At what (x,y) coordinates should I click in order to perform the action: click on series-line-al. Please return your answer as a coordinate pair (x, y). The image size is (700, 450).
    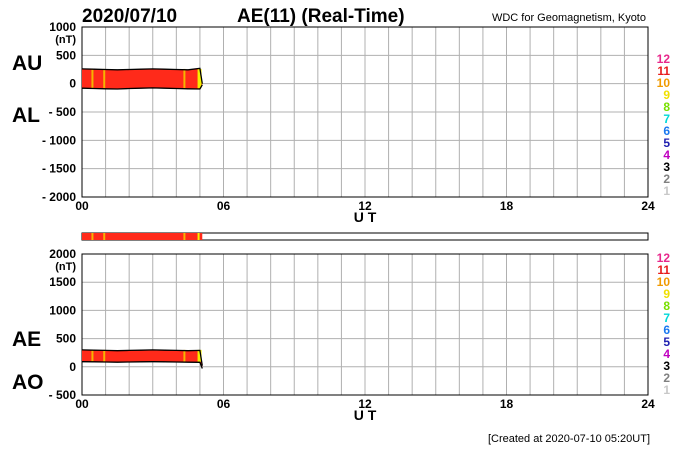
    Looking at the image, I should click on (142, 87).